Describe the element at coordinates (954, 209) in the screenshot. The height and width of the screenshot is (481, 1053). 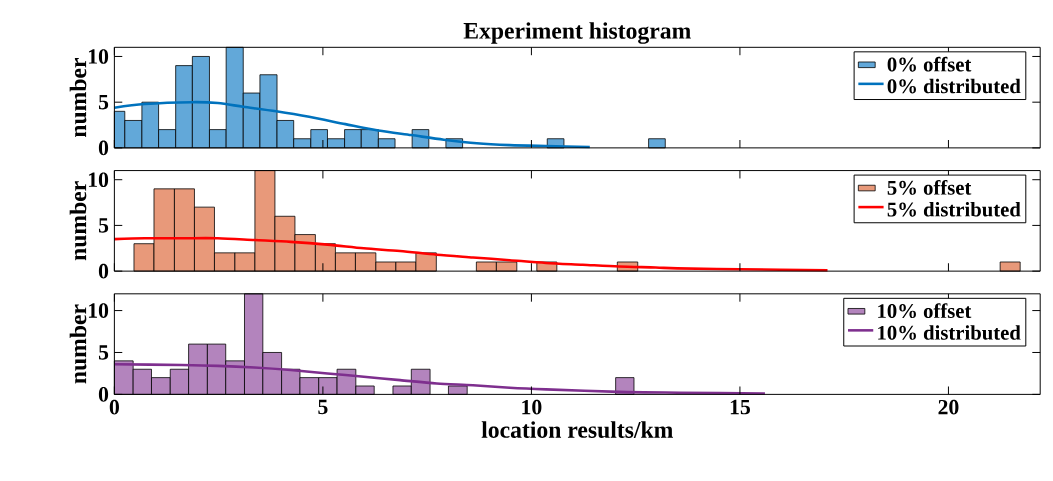
I see `legend-label: 5% distributed` at that location.